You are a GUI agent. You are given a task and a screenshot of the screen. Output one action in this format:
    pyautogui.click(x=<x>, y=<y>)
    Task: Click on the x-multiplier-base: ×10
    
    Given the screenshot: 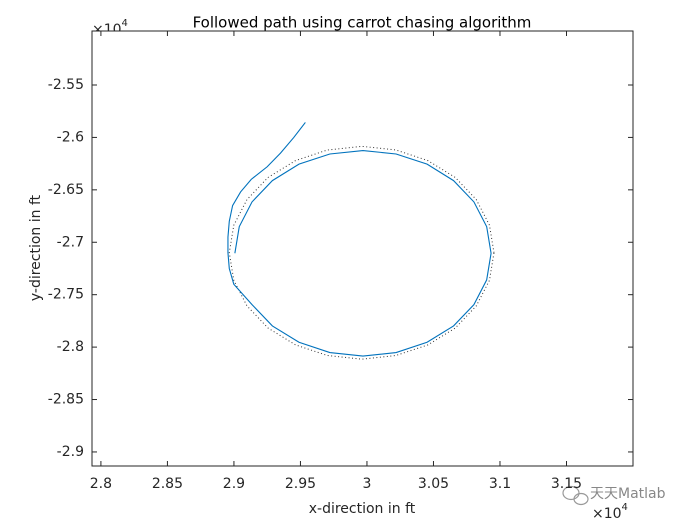 What is the action you would take?
    pyautogui.click(x=607, y=514)
    